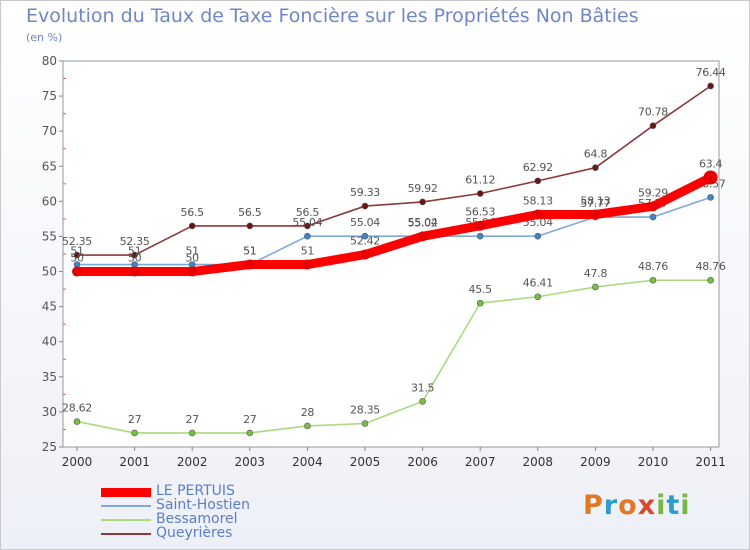 This screenshot has height=550, width=750. I want to click on data-label-le-pertuis: 56.53, so click(480, 212).